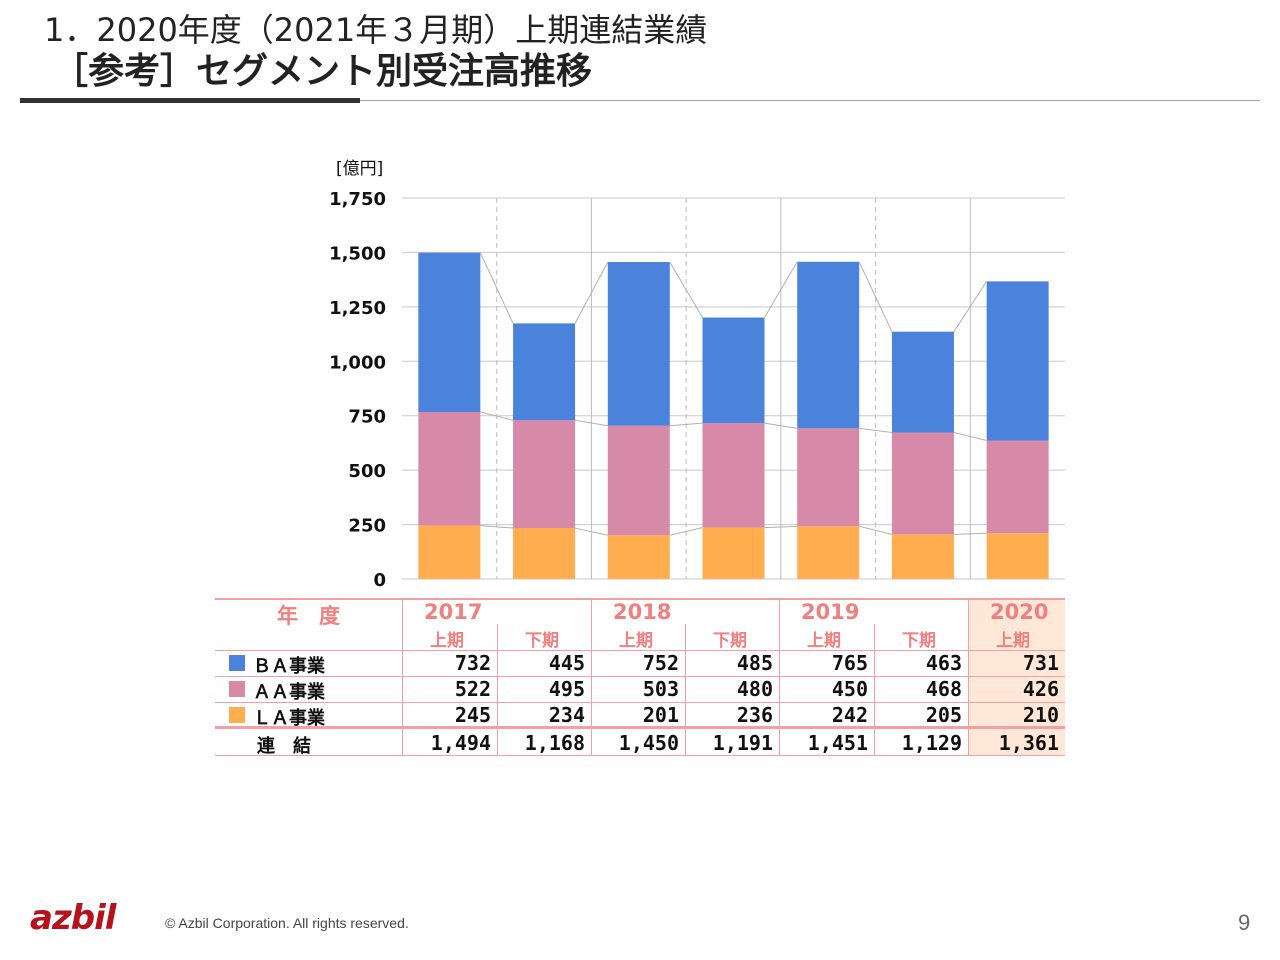  Describe the element at coordinates (359, 169) in the screenshot. I see `y-axis-unit-label: [億円]` at that location.